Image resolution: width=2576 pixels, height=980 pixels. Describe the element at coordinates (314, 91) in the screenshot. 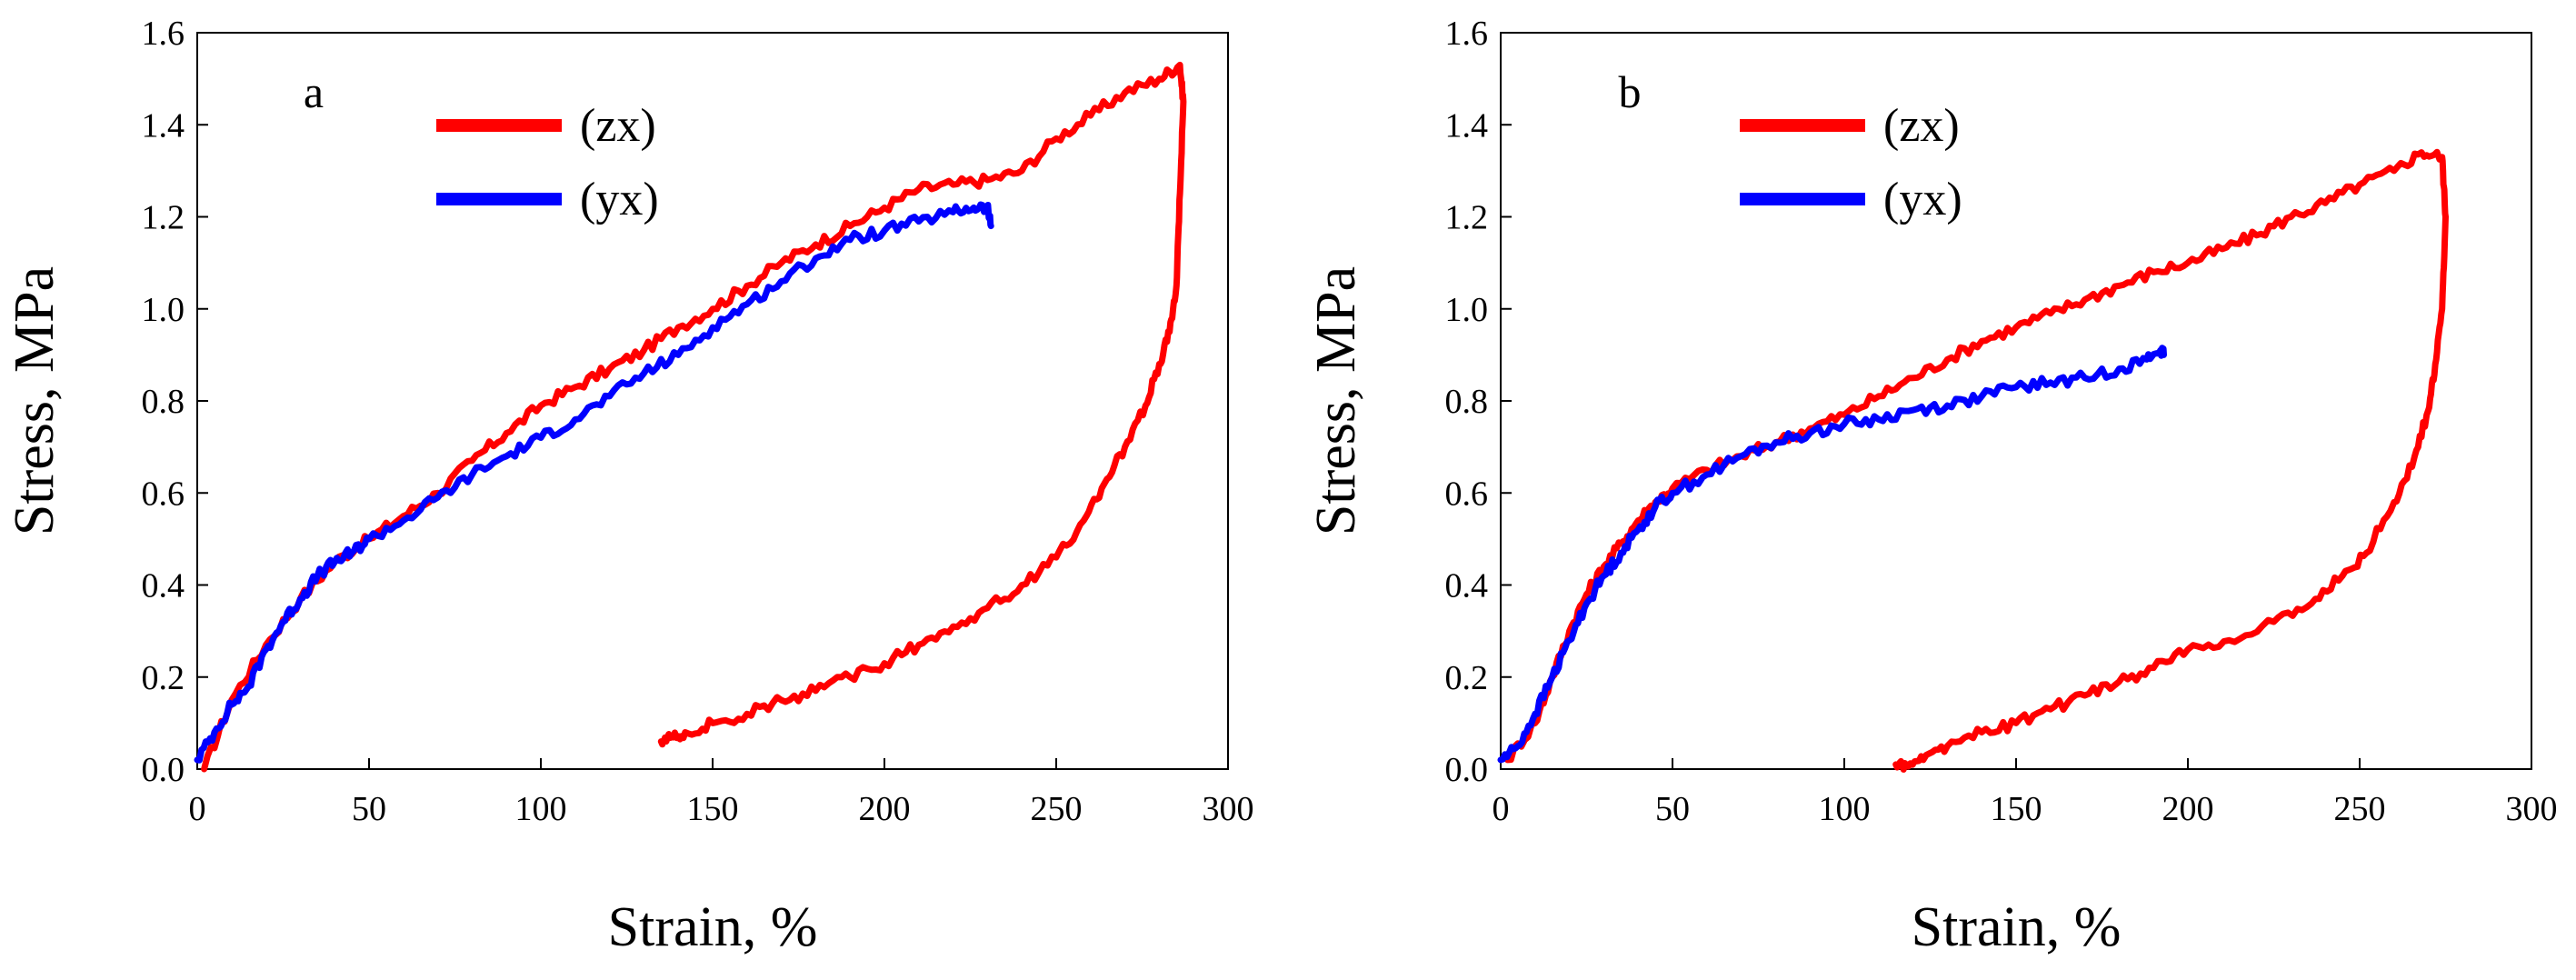

I see `panel-label: a` at that location.